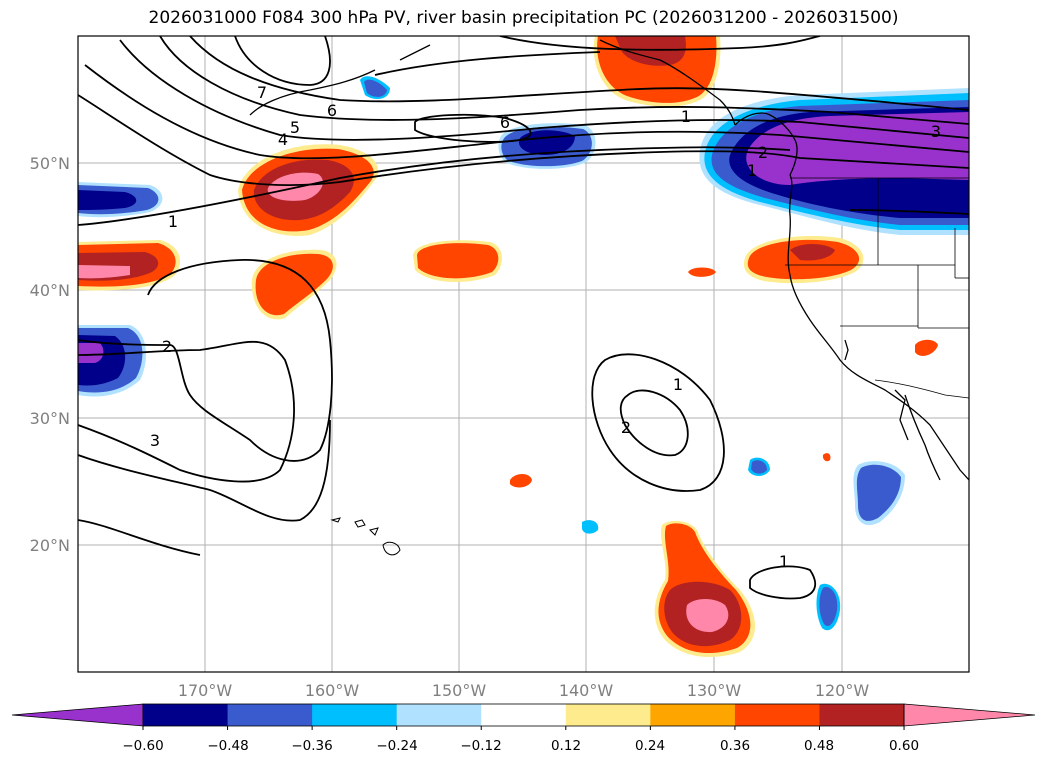 The image size is (1047, 765). I want to click on colorbar-tick-label: −0.12, so click(480, 746).